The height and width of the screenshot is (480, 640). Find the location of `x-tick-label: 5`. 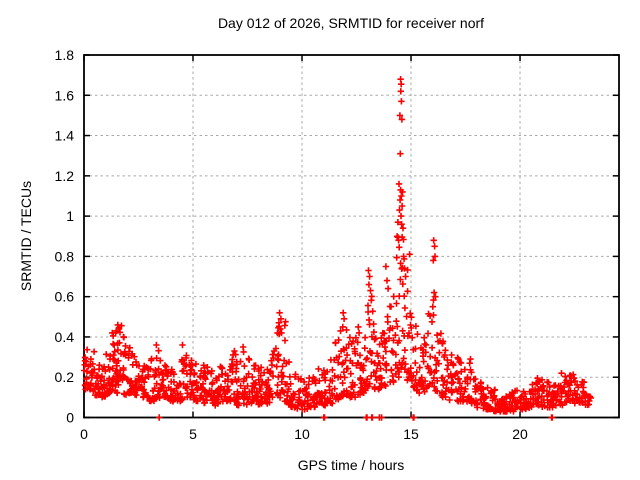

x-tick-label: 5 is located at coordinates (193, 434).